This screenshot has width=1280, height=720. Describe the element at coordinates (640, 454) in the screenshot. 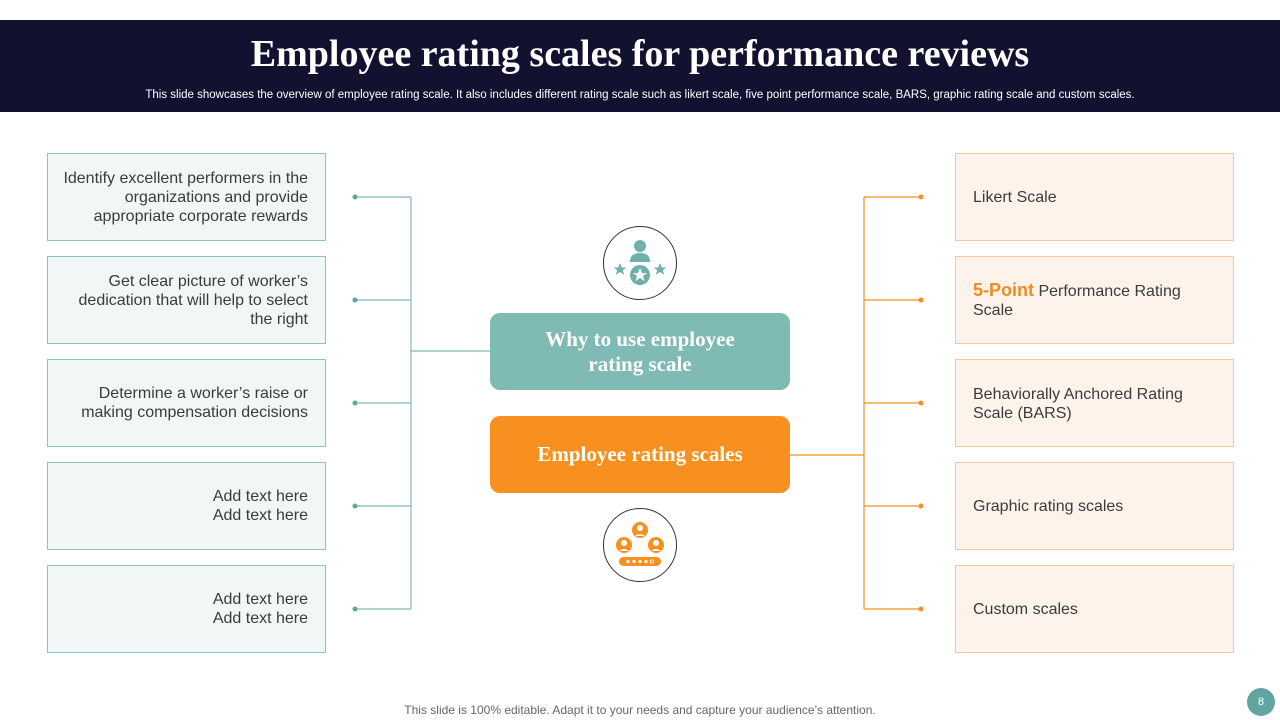

I see `employee-rating-scales-label: Employee rating scales` at that location.